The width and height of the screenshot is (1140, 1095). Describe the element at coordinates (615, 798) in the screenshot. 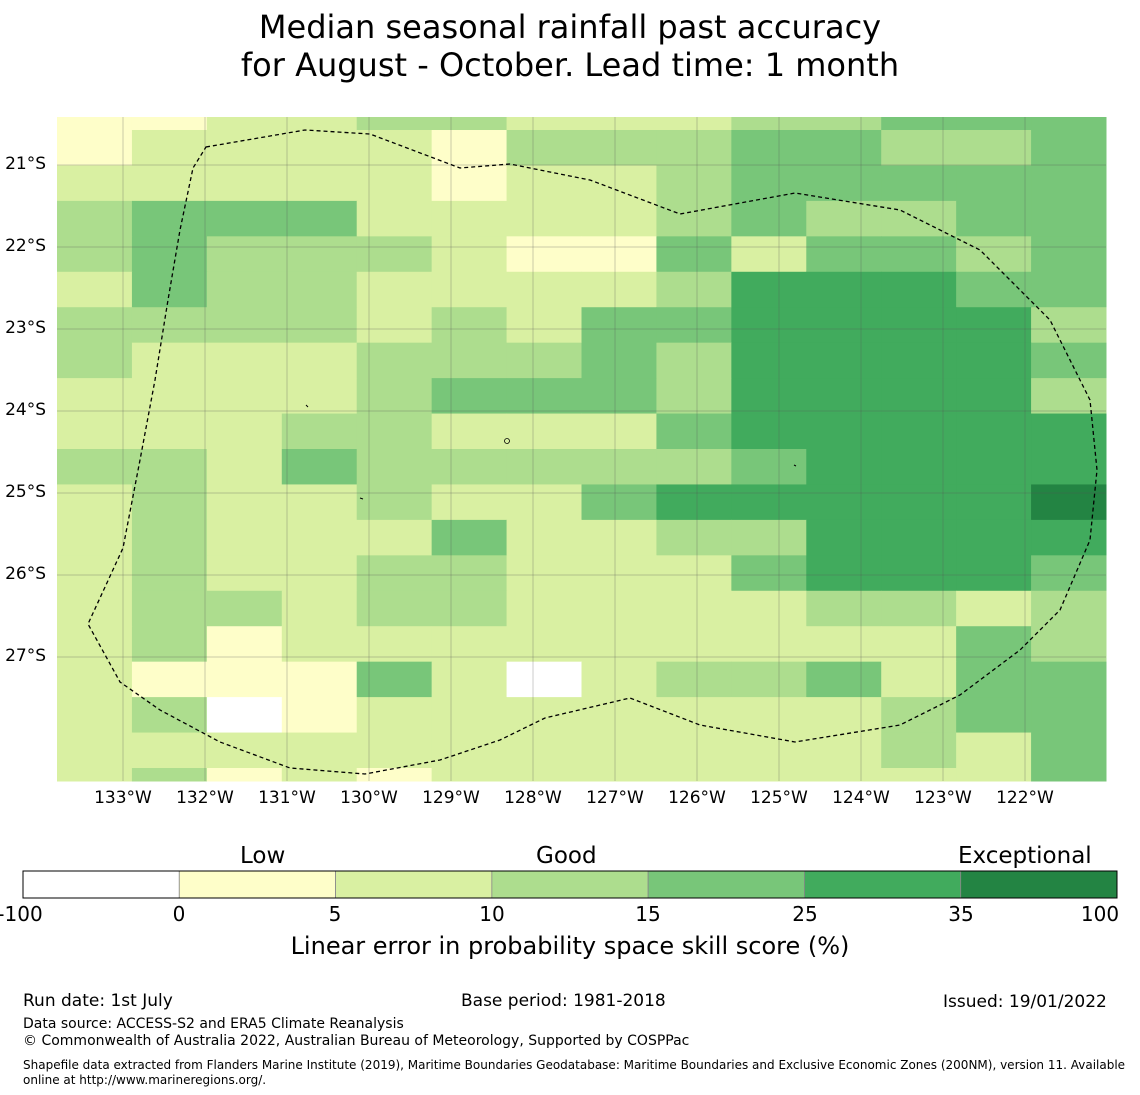

I see `lon-label-127w: 127°W` at that location.